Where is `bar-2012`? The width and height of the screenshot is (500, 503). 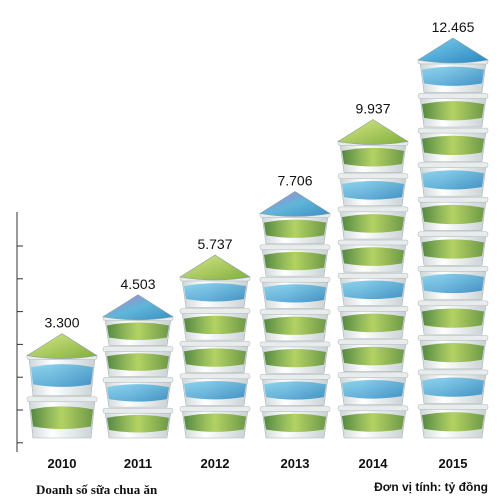 bar-2012 is located at coordinates (215, 346).